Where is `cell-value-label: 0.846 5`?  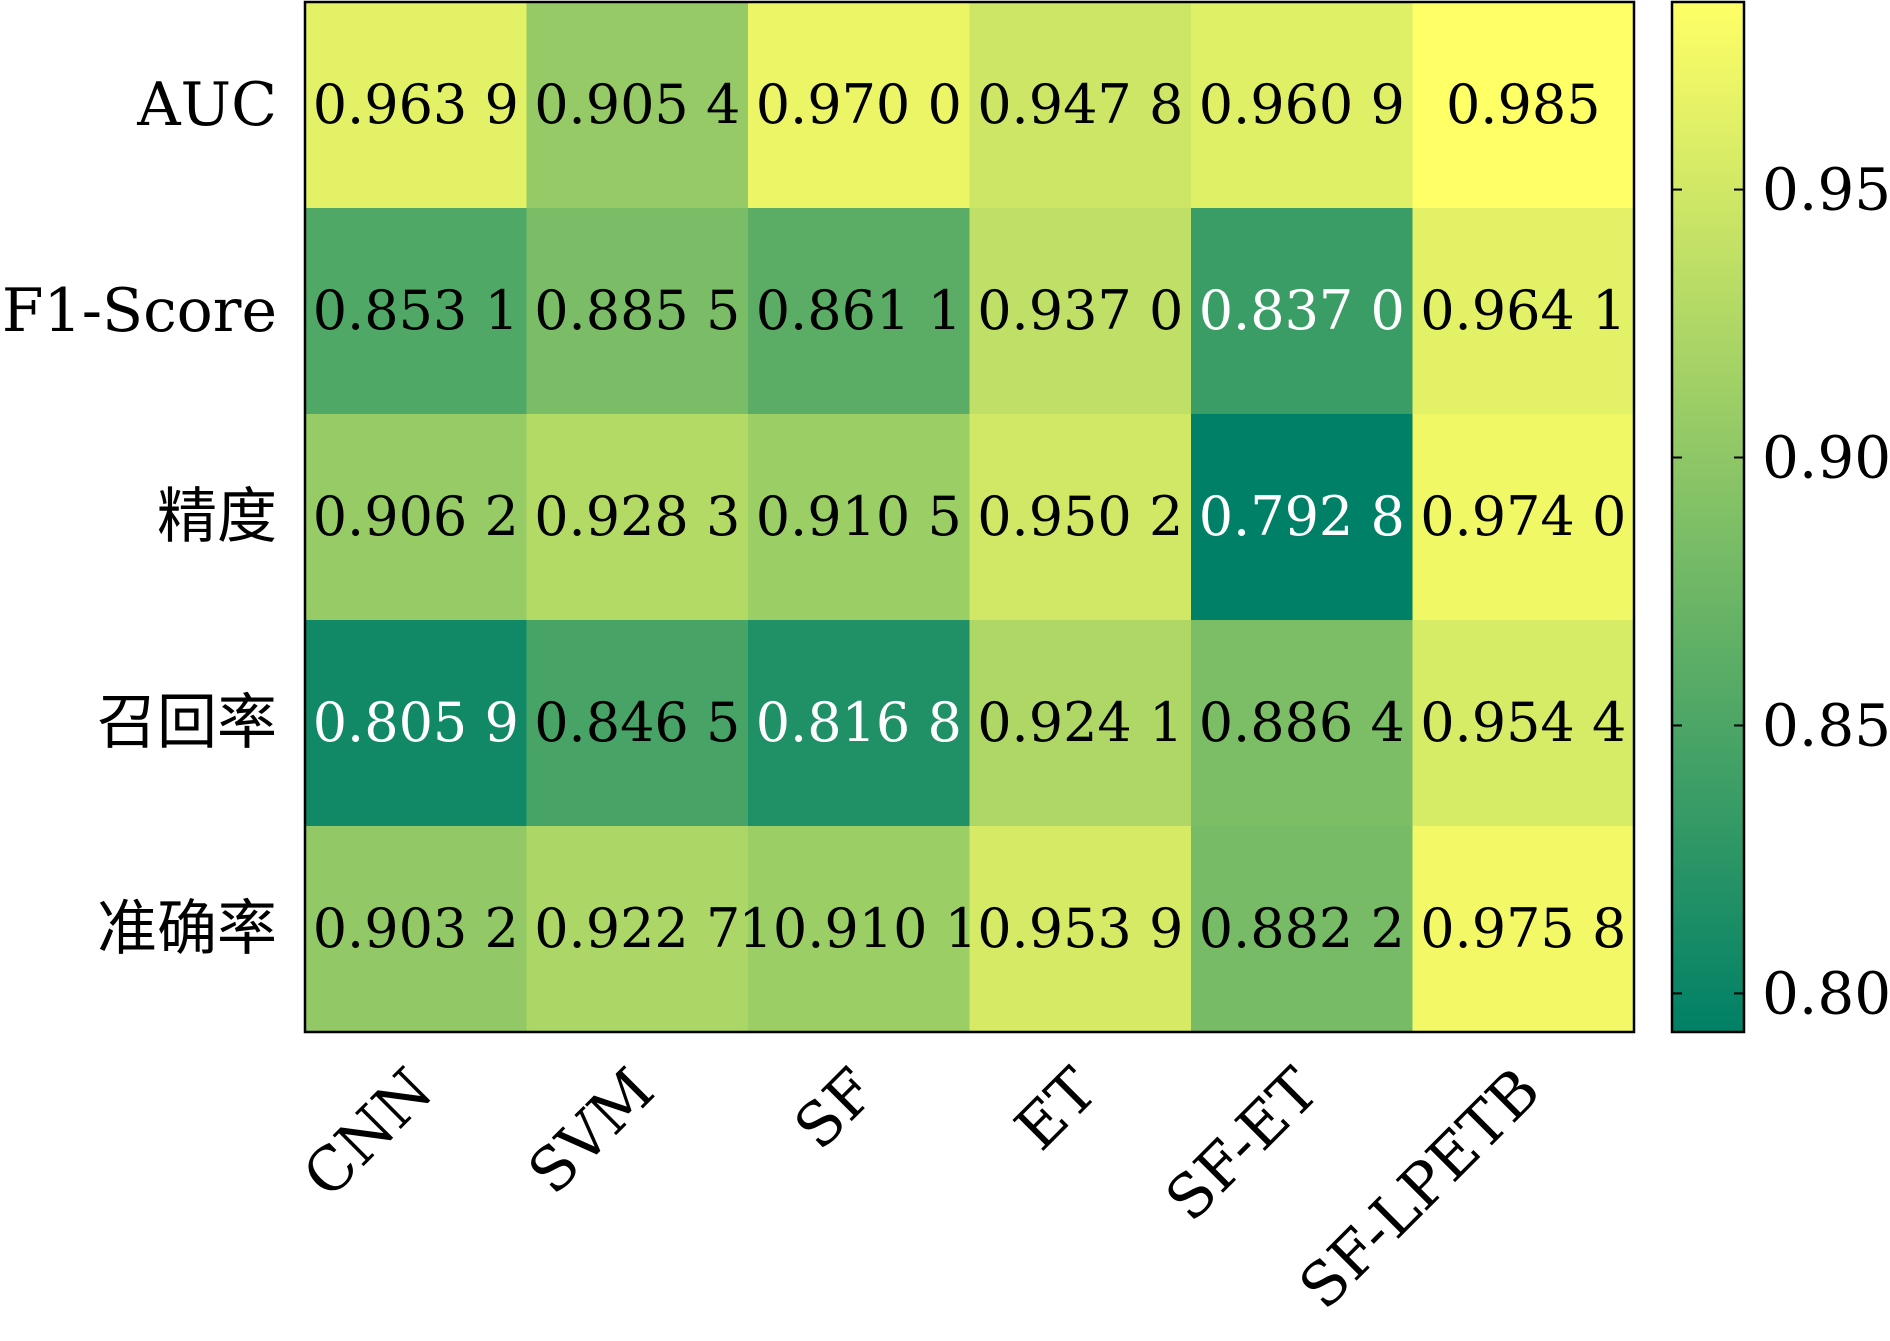
cell-value-label: 0.846 5 is located at coordinates (637, 722).